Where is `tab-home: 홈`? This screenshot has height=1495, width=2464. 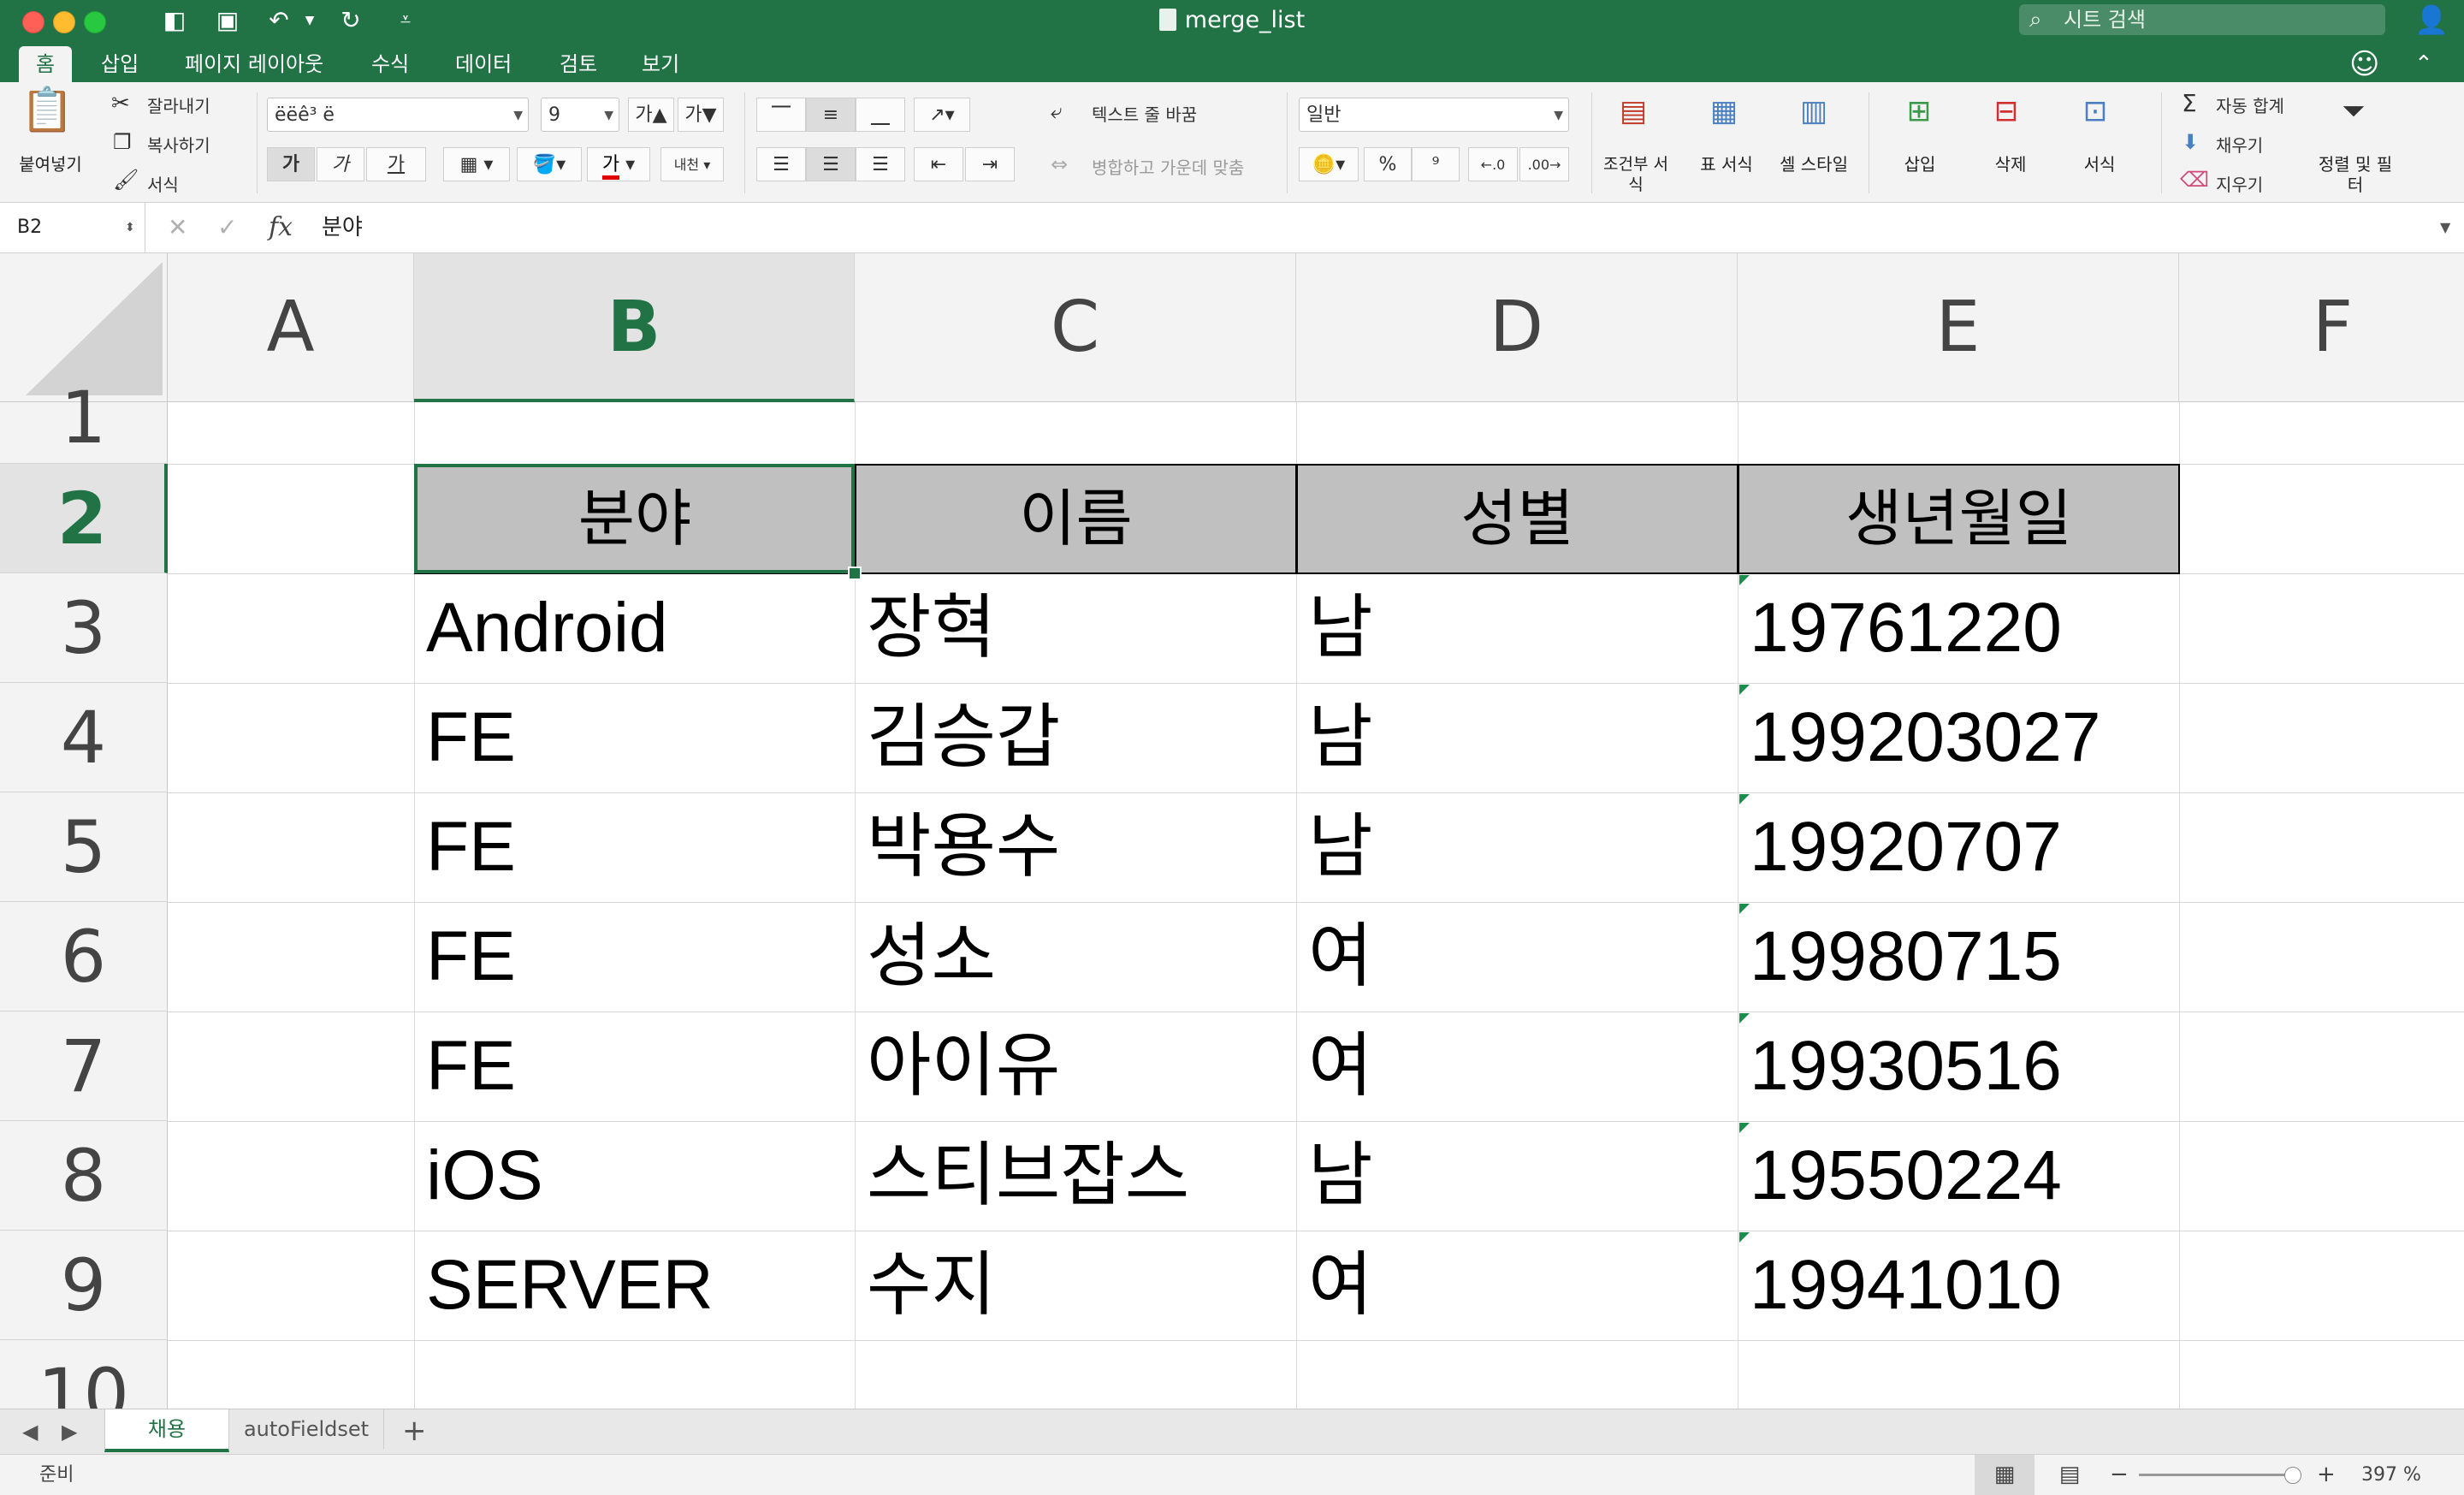
tab-home: 홈 is located at coordinates (46, 64).